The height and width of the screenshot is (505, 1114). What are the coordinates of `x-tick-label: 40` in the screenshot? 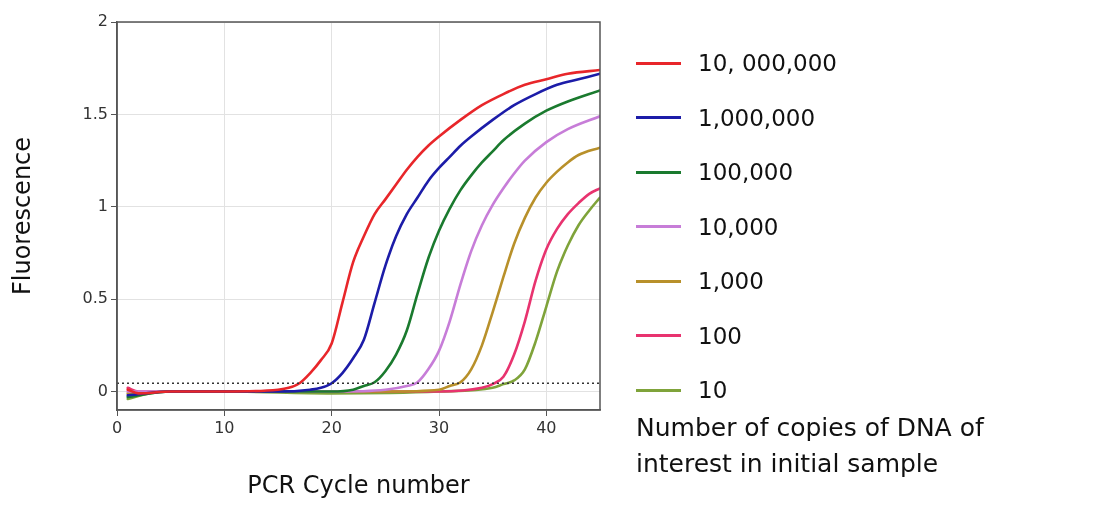 It's located at (546, 427).